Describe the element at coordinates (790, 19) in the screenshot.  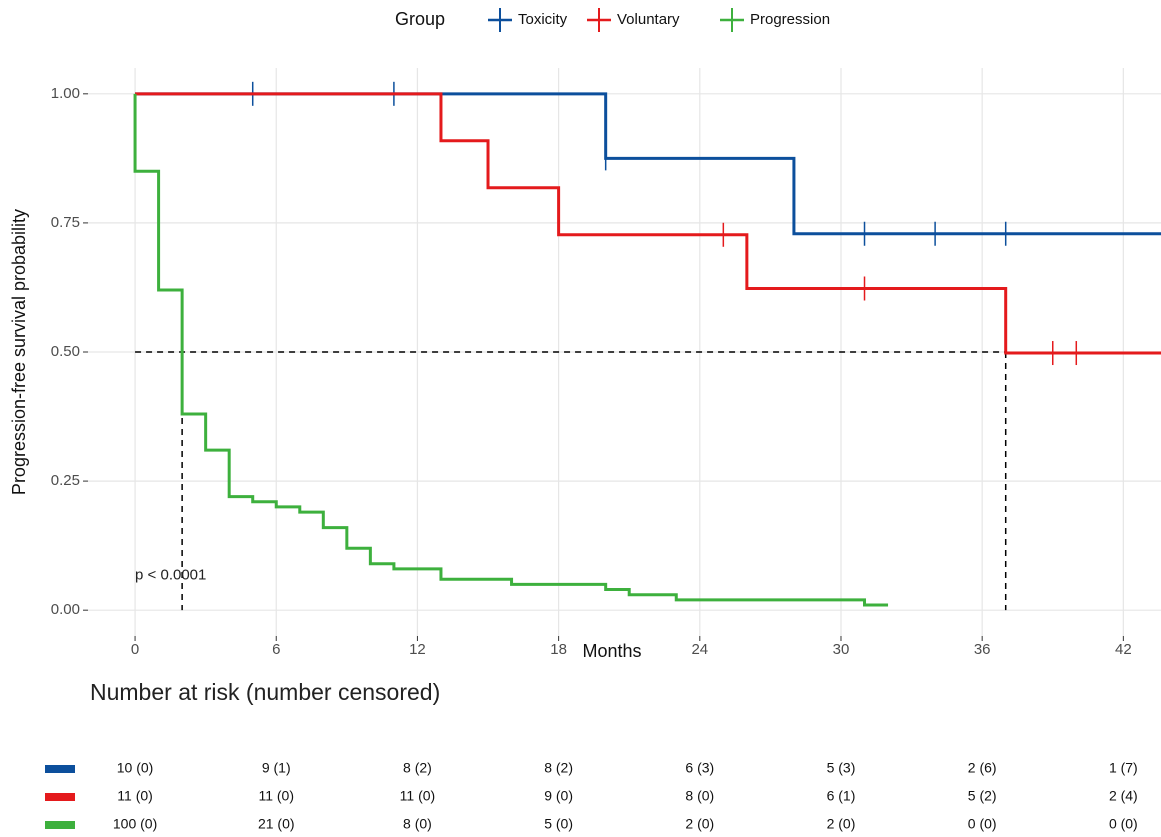
I see `legend-label: Progression` at that location.